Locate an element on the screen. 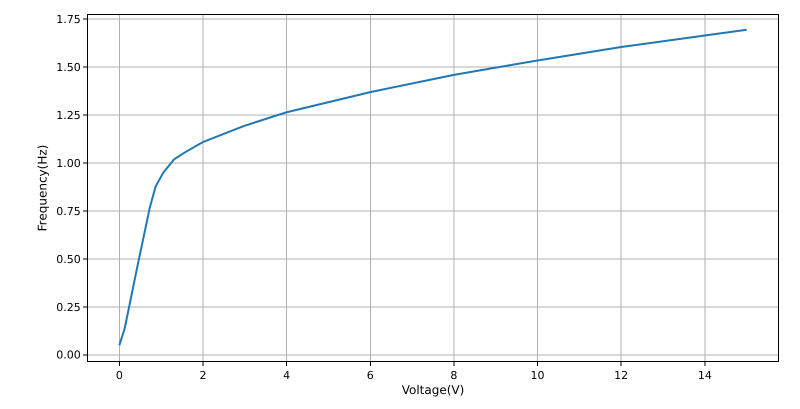 This screenshot has height=409, width=800. x-tick-label: 2 is located at coordinates (203, 375).